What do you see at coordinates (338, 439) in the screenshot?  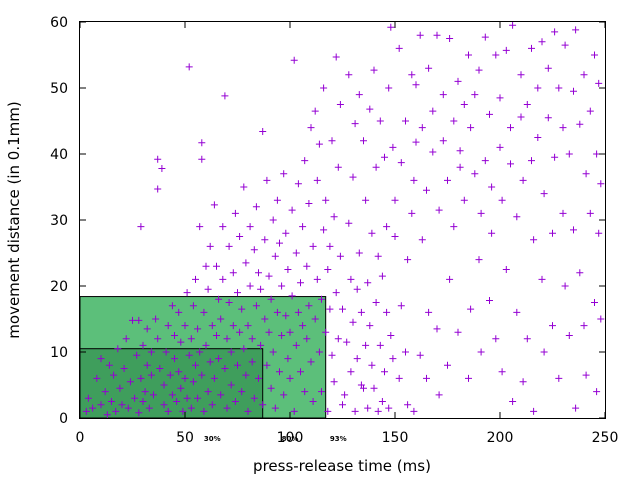 I see `percentile-label: 93%` at bounding box center [338, 439].